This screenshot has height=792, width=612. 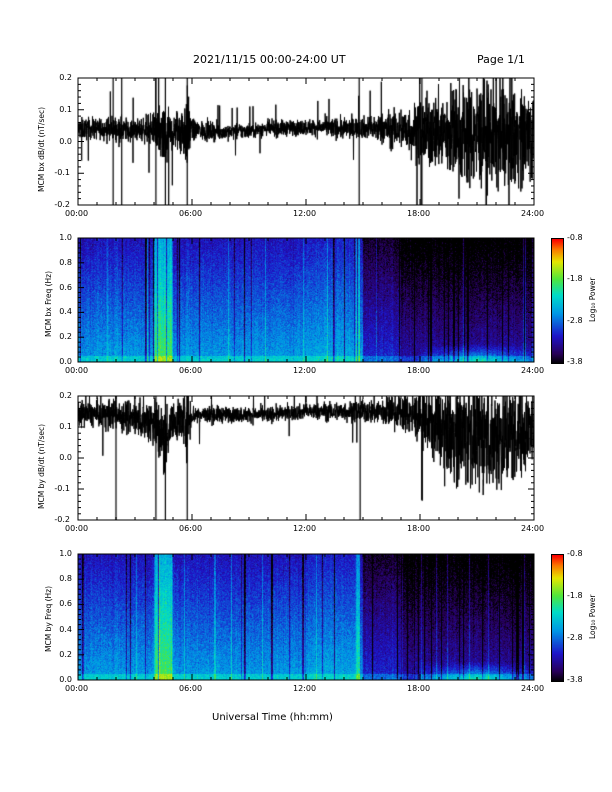 I want to click on by-dbdt-line, so click(x=306, y=458).